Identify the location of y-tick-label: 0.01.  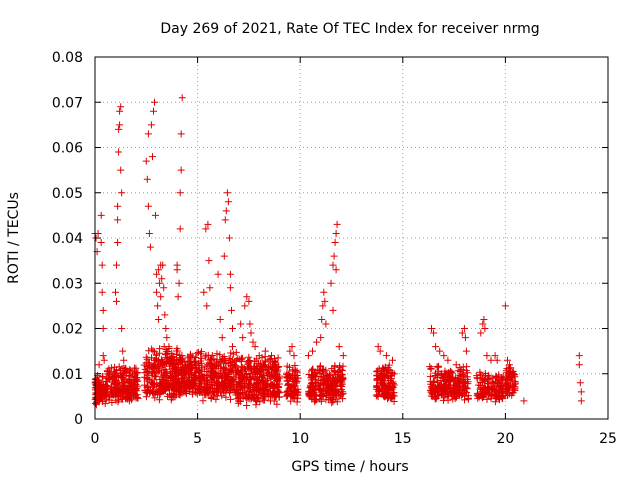
(67, 375).